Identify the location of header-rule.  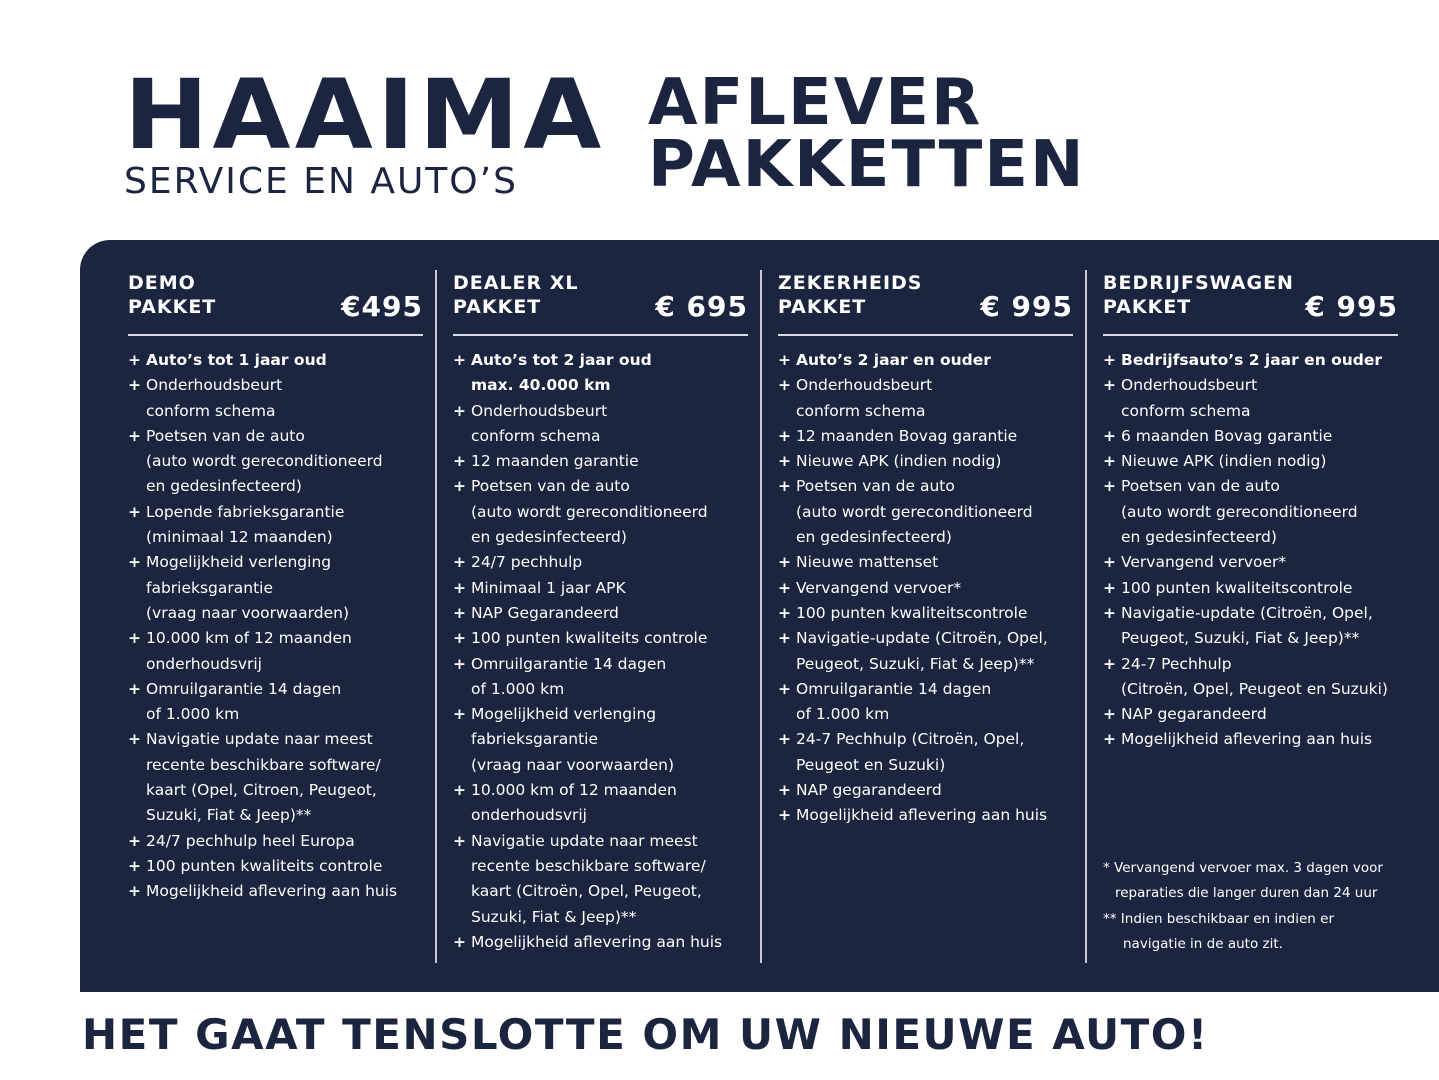
(1250, 335).